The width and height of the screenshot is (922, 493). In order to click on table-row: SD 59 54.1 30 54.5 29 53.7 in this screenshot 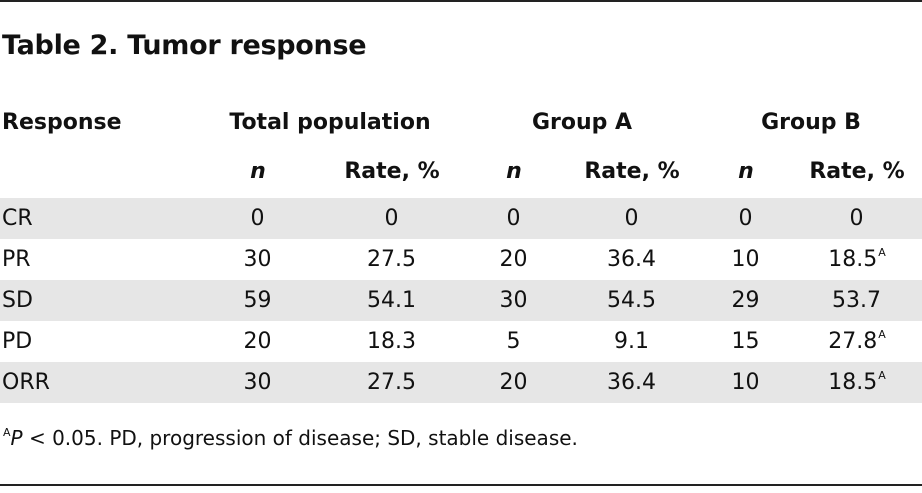, I will do `click(461, 300)`.